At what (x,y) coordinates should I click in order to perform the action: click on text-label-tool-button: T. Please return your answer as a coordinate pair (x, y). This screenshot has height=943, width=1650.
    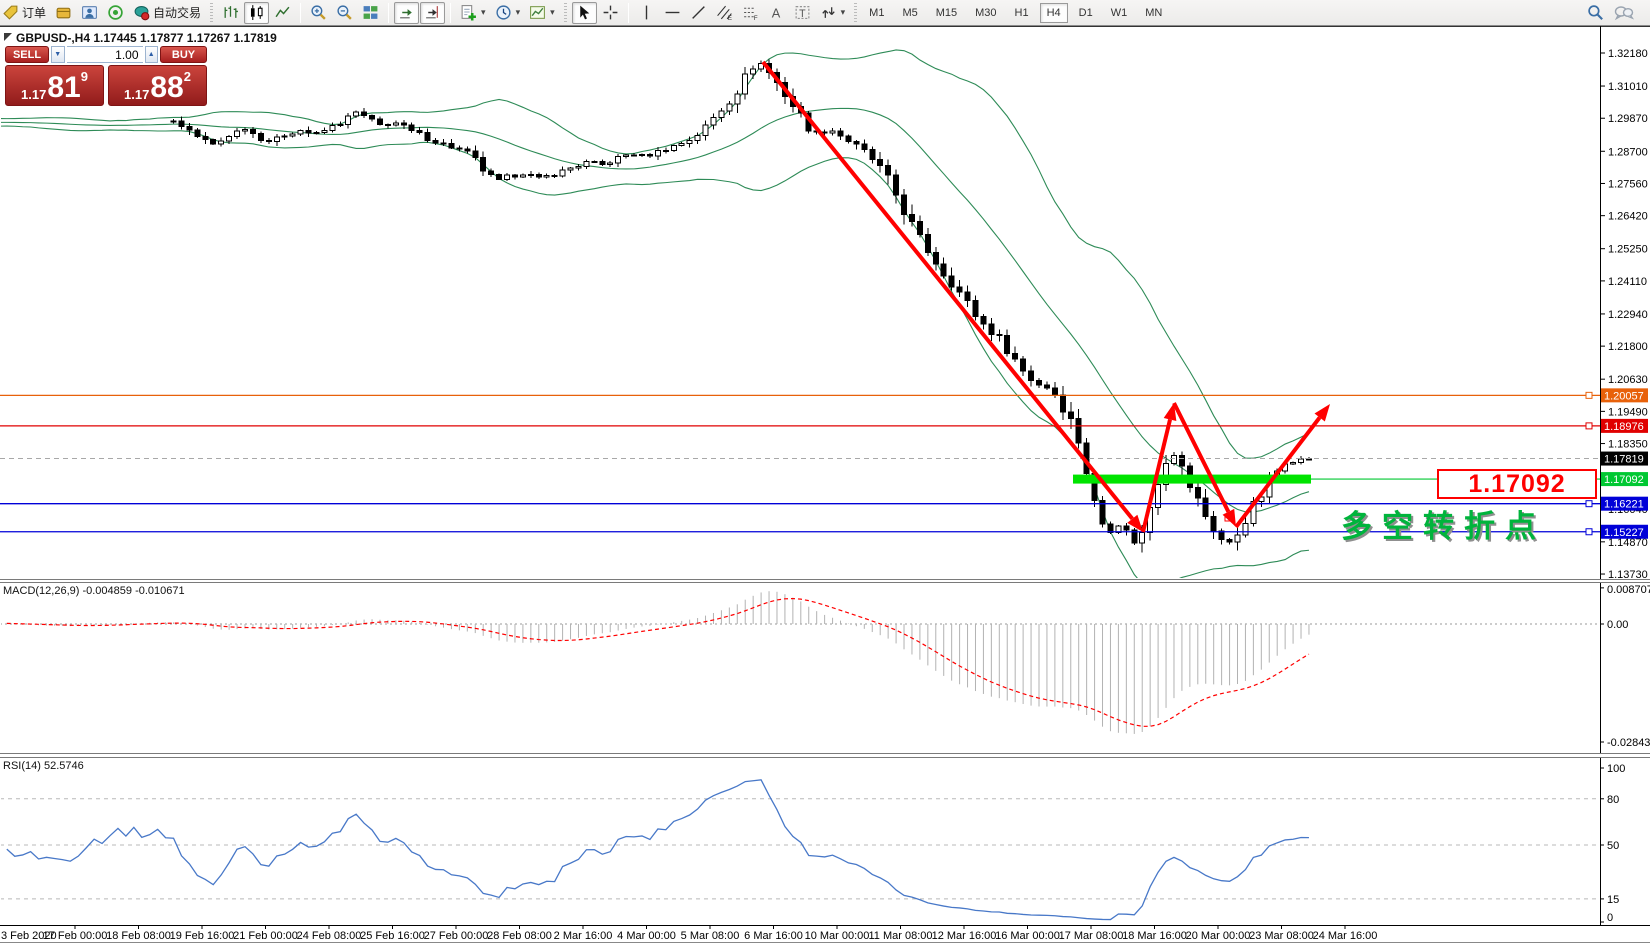
    Looking at the image, I should click on (802, 13).